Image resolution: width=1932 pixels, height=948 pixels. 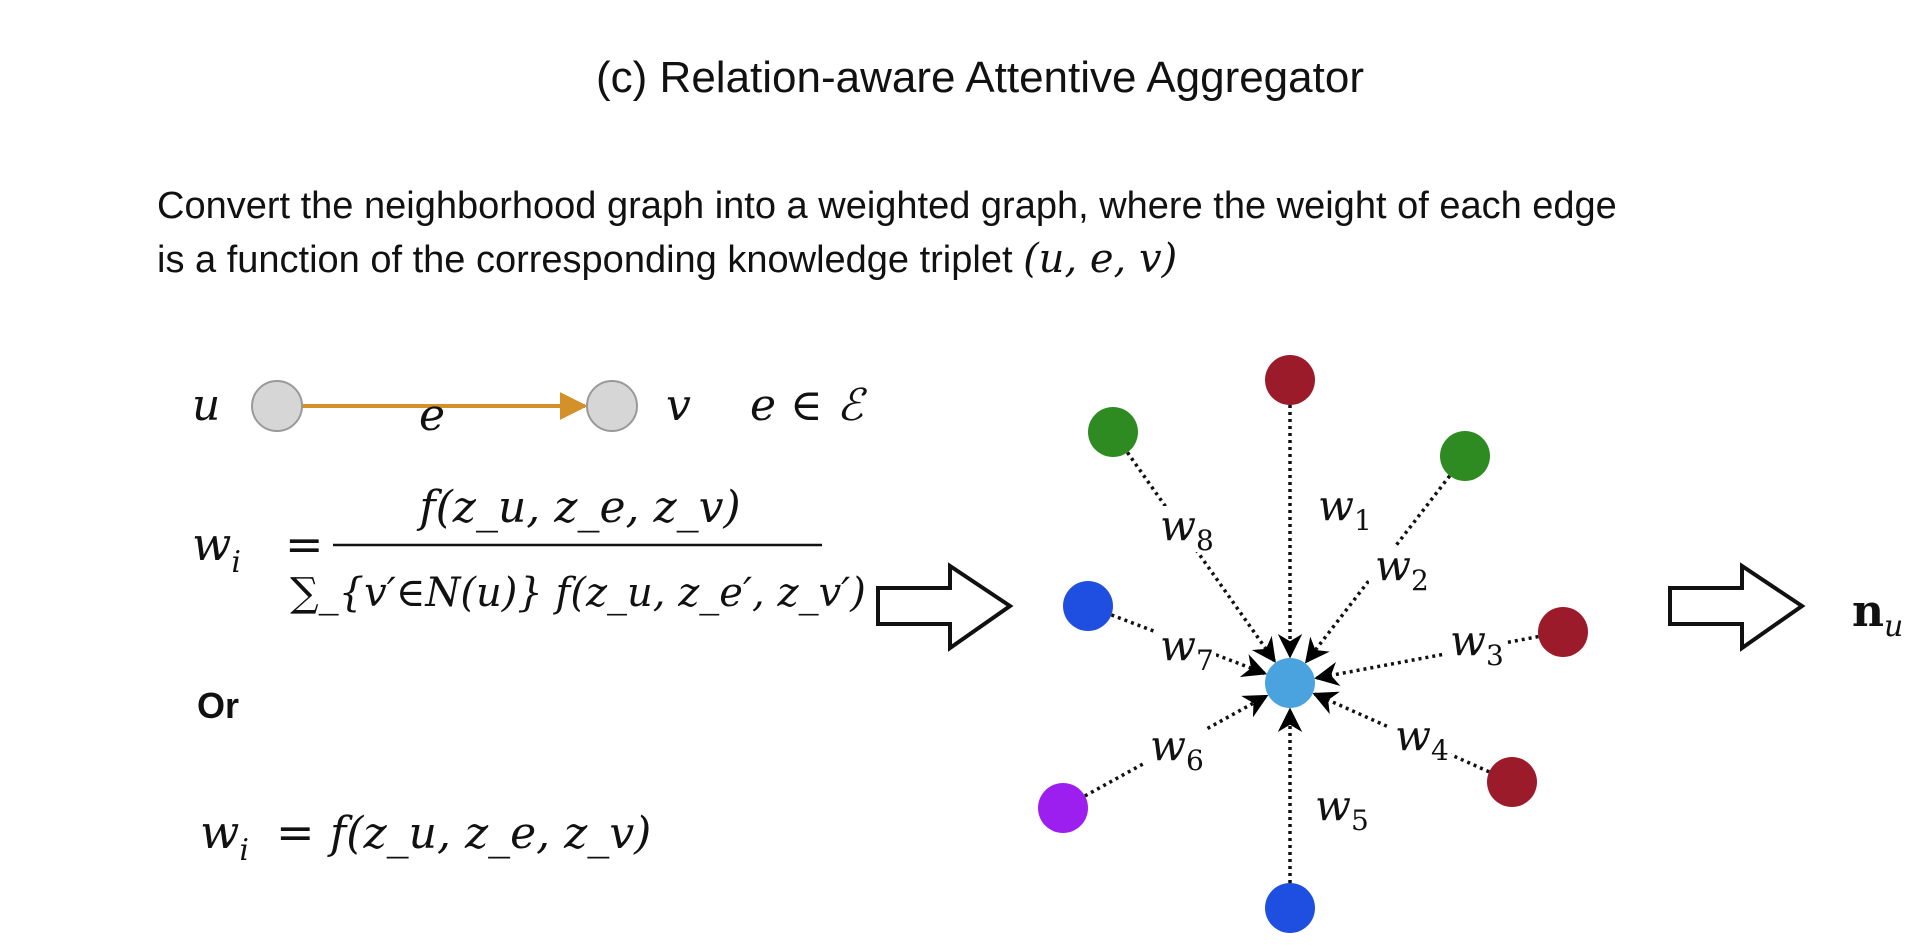 What do you see at coordinates (277, 406) in the screenshot?
I see `head-node` at bounding box center [277, 406].